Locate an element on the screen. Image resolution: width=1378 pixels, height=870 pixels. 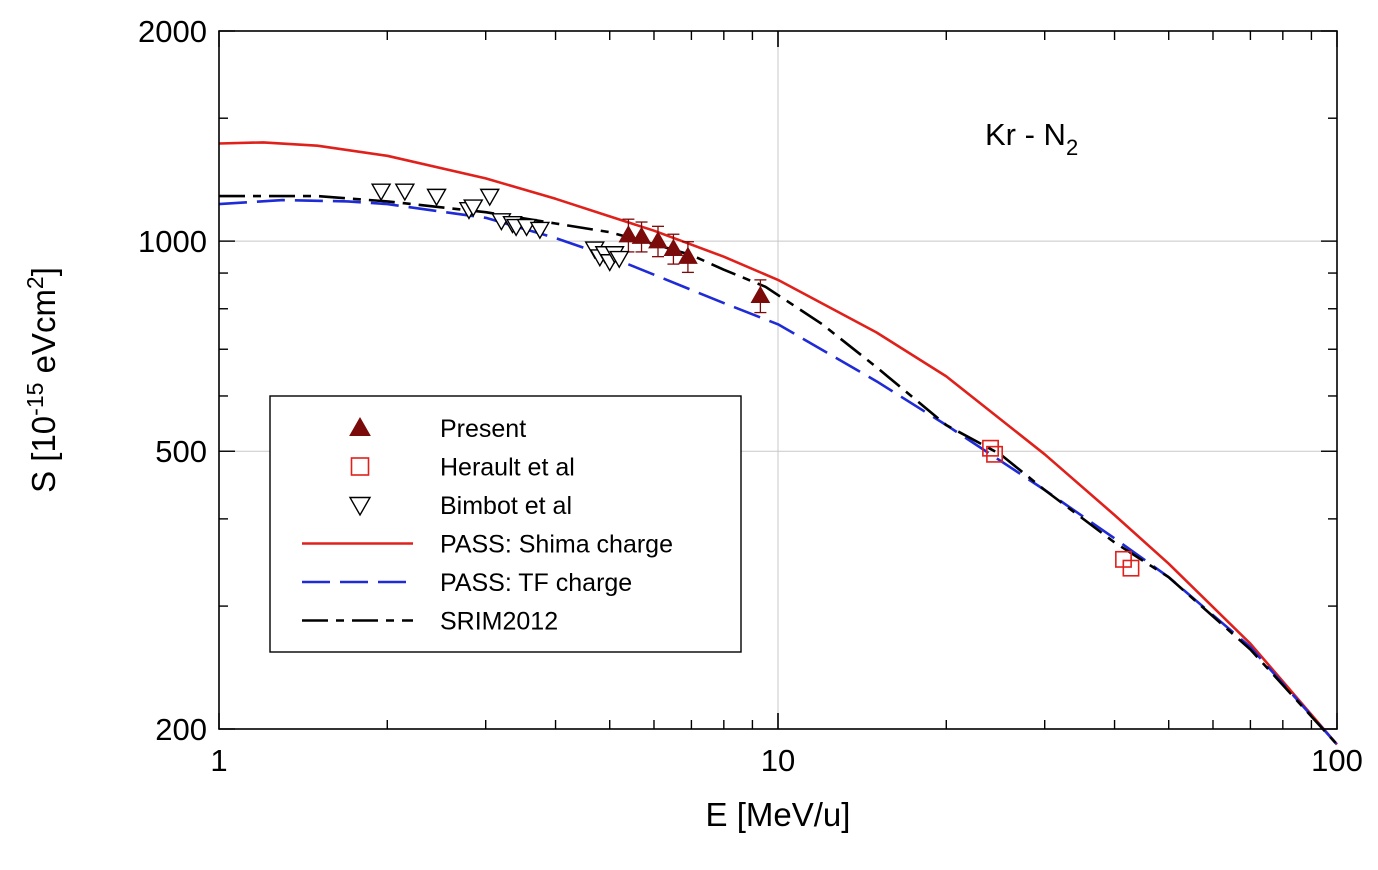
legend-box is located at coordinates (505, 524).